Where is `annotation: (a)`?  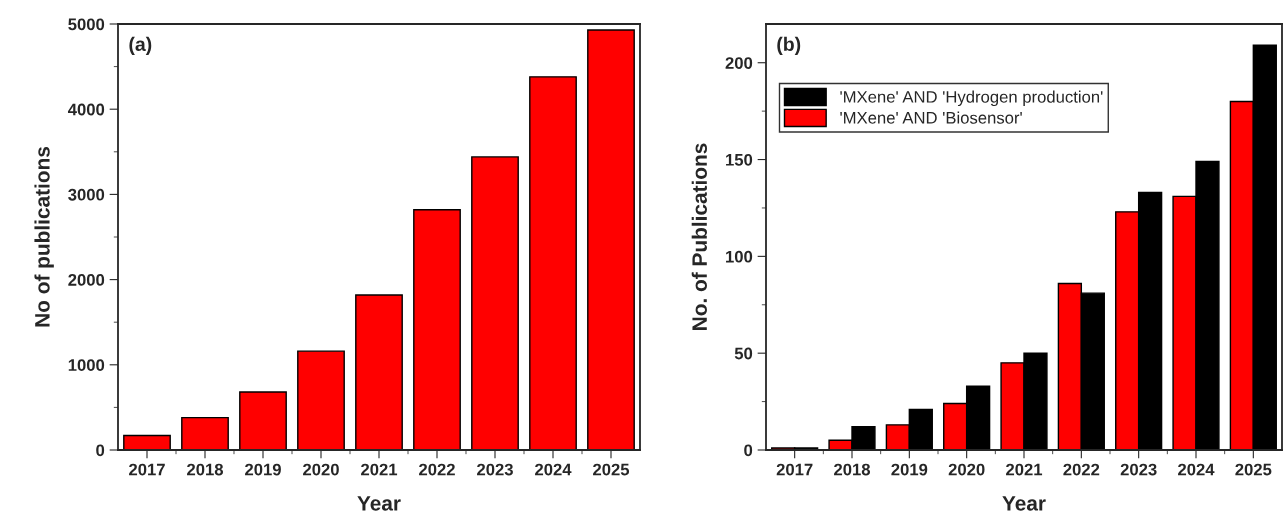 annotation: (a) is located at coordinates (140, 45).